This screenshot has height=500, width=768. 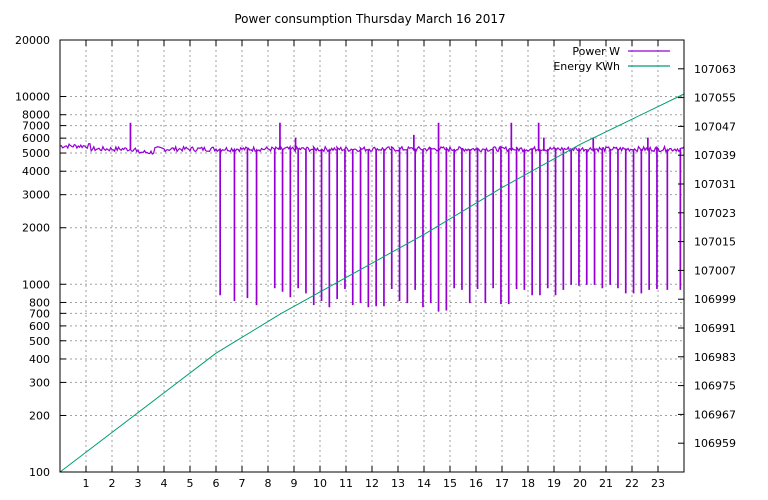 What do you see at coordinates (138, 483) in the screenshot?
I see `x-tick-label: 3` at bounding box center [138, 483].